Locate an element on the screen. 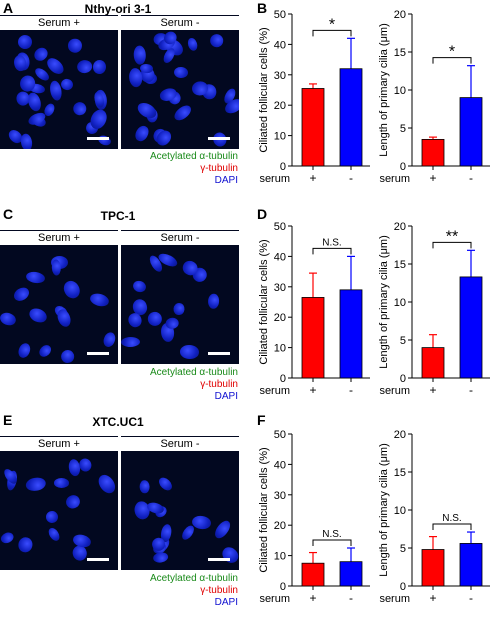 This screenshot has width=500, height=617. micrograph-tpc1-serum-plus: Serum + is located at coordinates (59, 297).